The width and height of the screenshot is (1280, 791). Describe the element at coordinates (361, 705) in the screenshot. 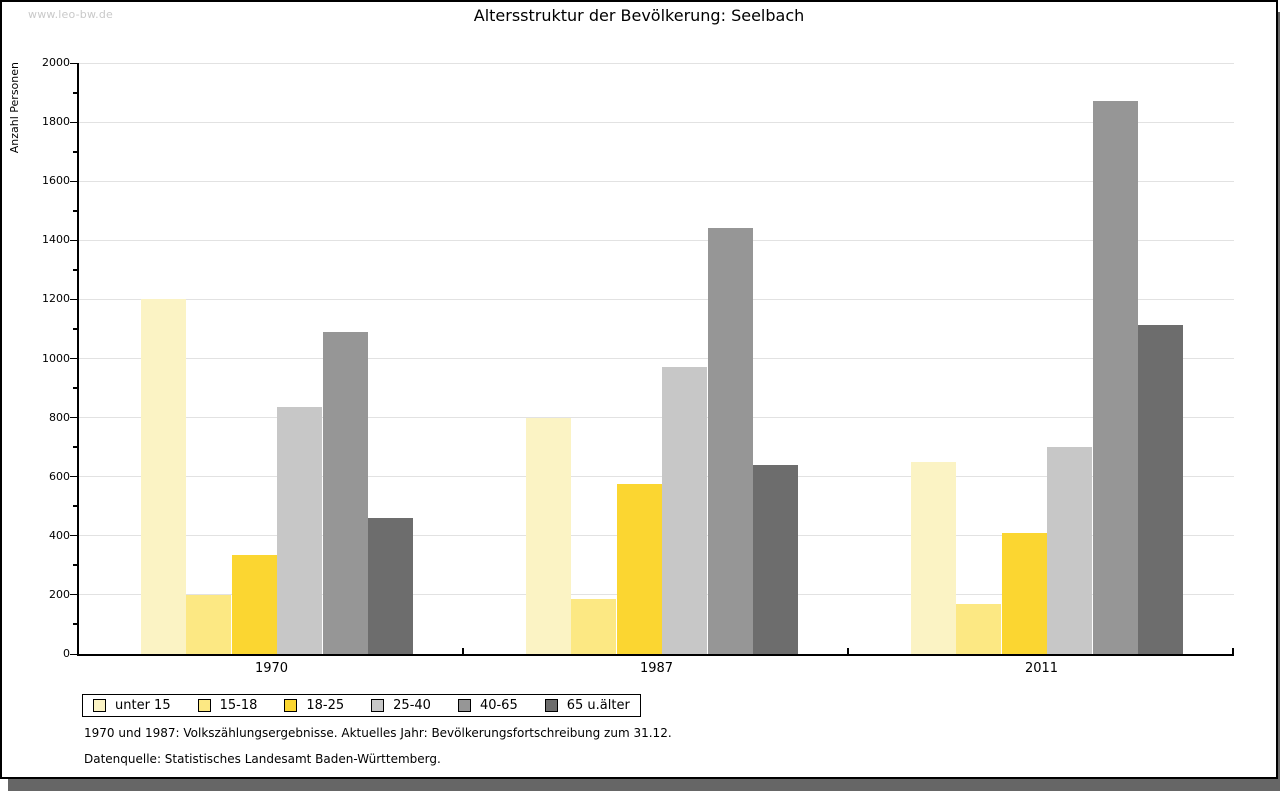

I see `legend: unter 15 15-18 18-25 25-40 40-65 65 u.älter` at that location.